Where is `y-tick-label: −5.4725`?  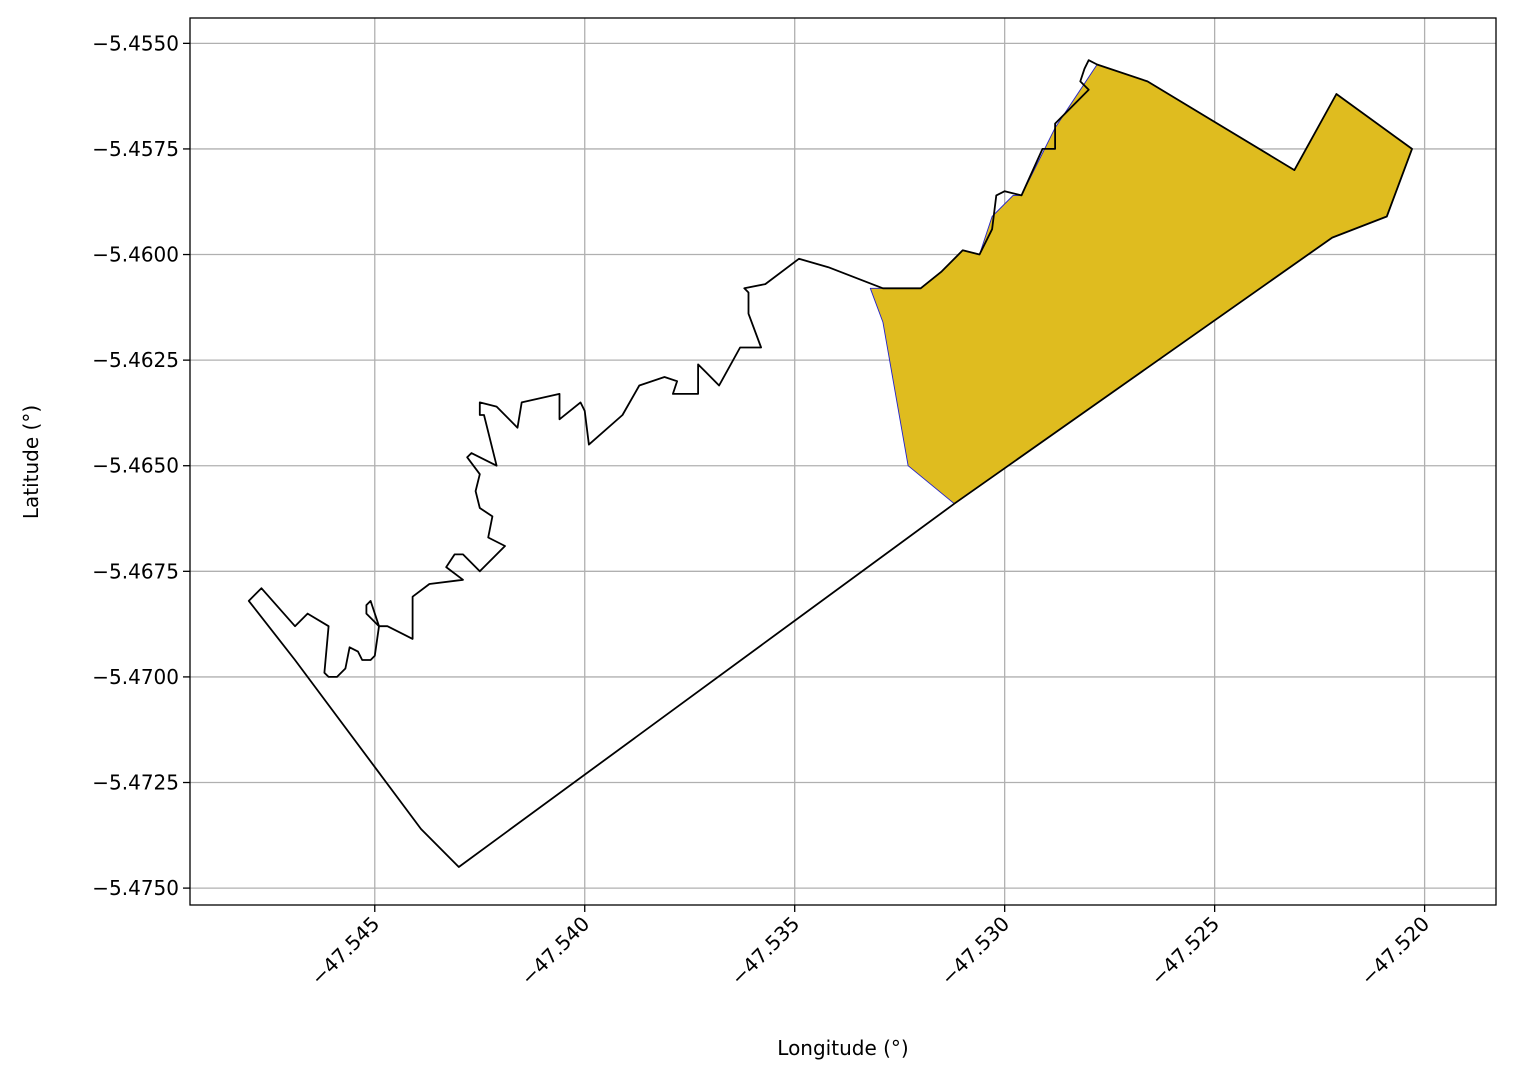 y-tick-label: −5.4725 is located at coordinates (135, 783).